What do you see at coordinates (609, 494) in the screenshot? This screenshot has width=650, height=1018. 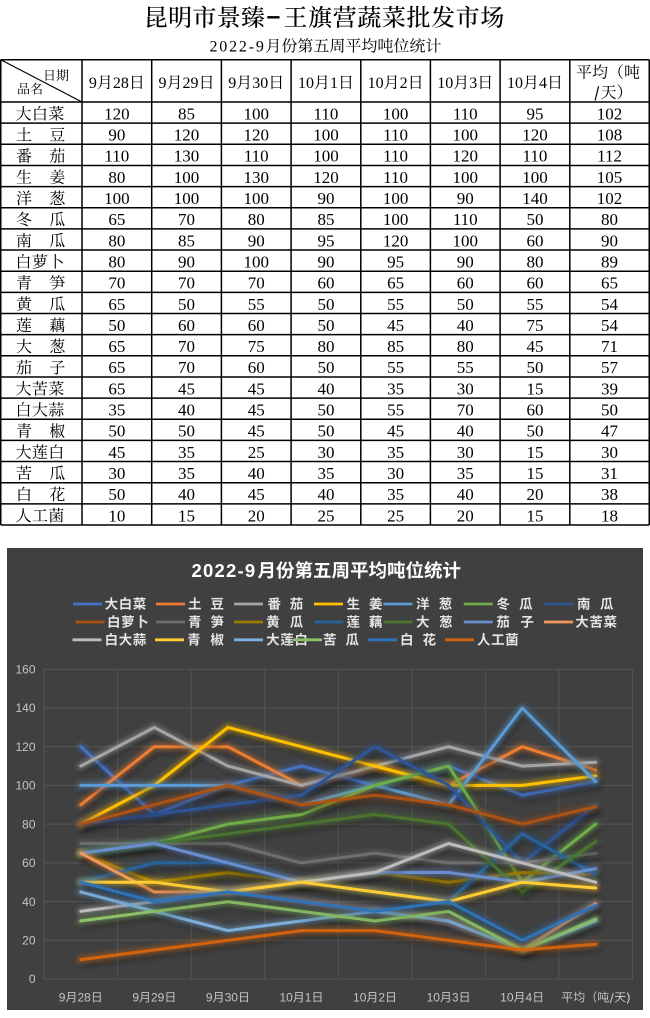 I see `svg-text: 38` at bounding box center [609, 494].